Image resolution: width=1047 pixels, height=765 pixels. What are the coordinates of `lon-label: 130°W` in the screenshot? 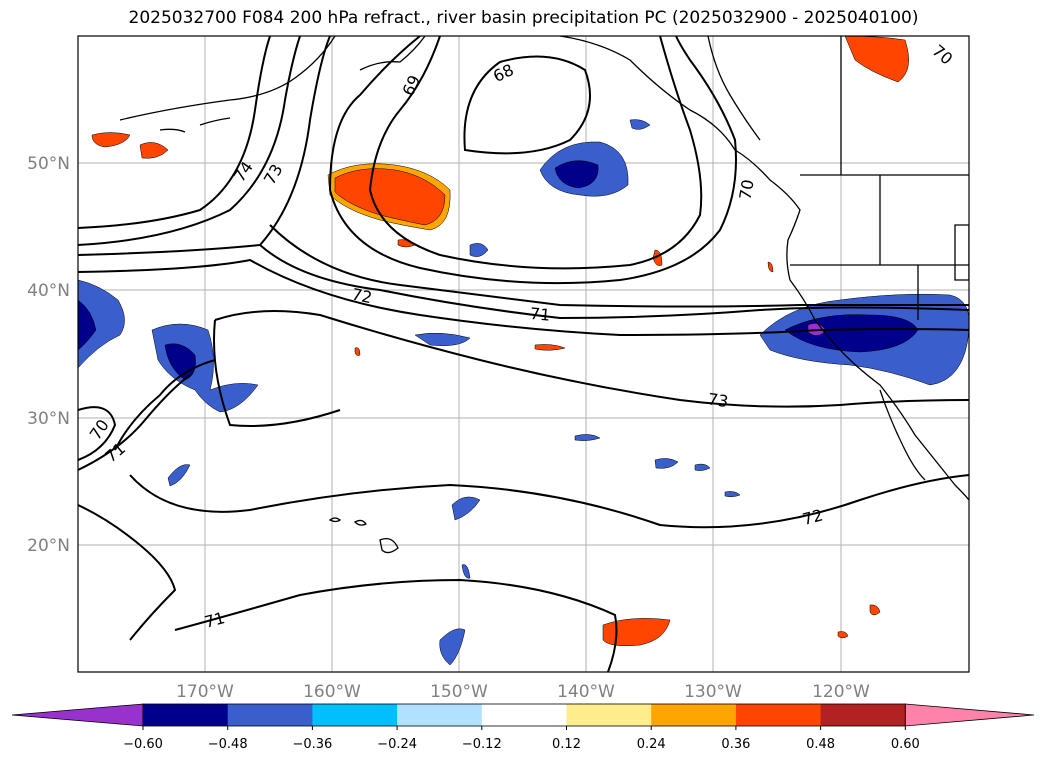 It's located at (713, 692).